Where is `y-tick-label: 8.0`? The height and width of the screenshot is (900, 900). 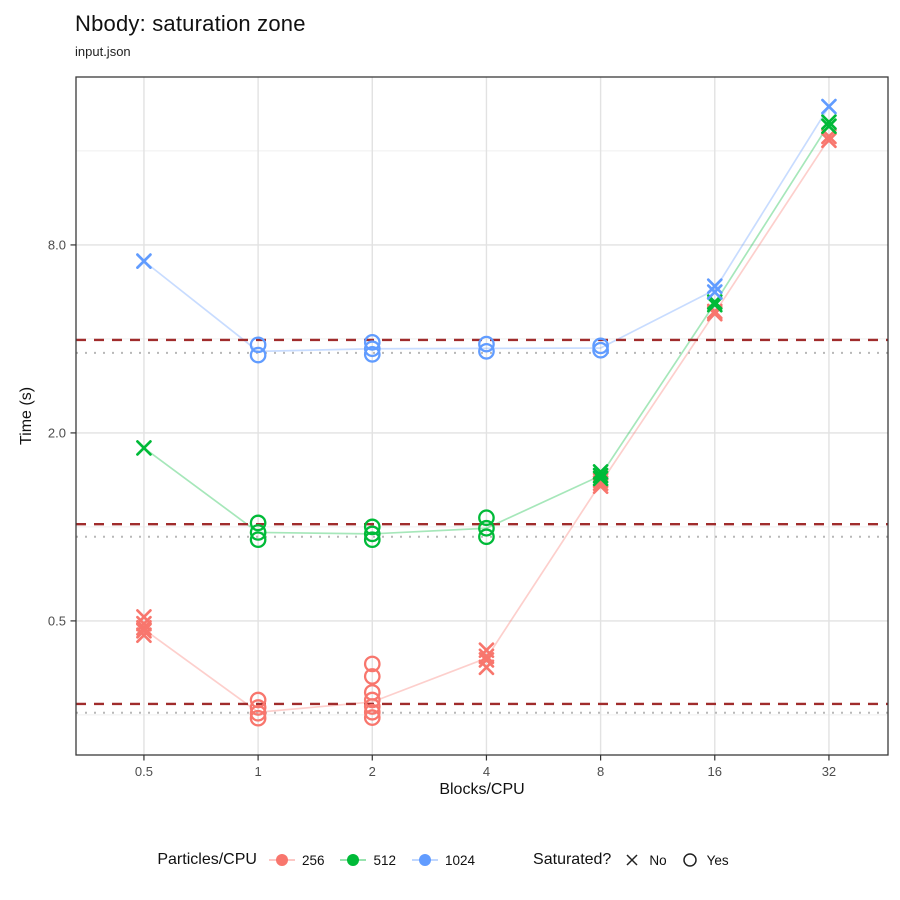 y-tick-label: 8.0 is located at coordinates (57, 244).